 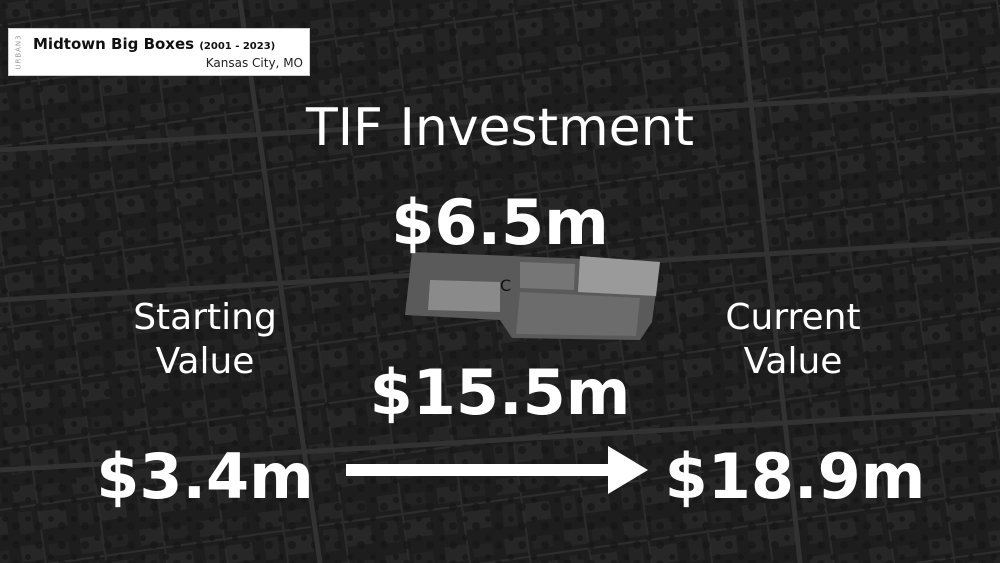 I want to click on tif-amount: $6.5m, so click(x=500, y=222).